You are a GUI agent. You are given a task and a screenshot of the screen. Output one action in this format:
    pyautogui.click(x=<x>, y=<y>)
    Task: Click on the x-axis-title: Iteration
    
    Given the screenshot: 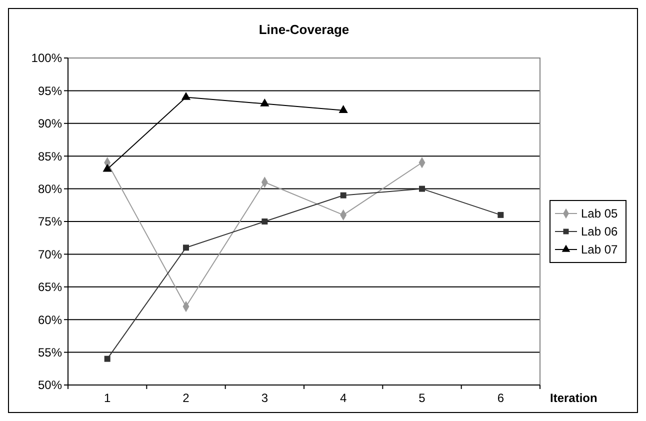 What is the action you would take?
    pyautogui.click(x=574, y=398)
    